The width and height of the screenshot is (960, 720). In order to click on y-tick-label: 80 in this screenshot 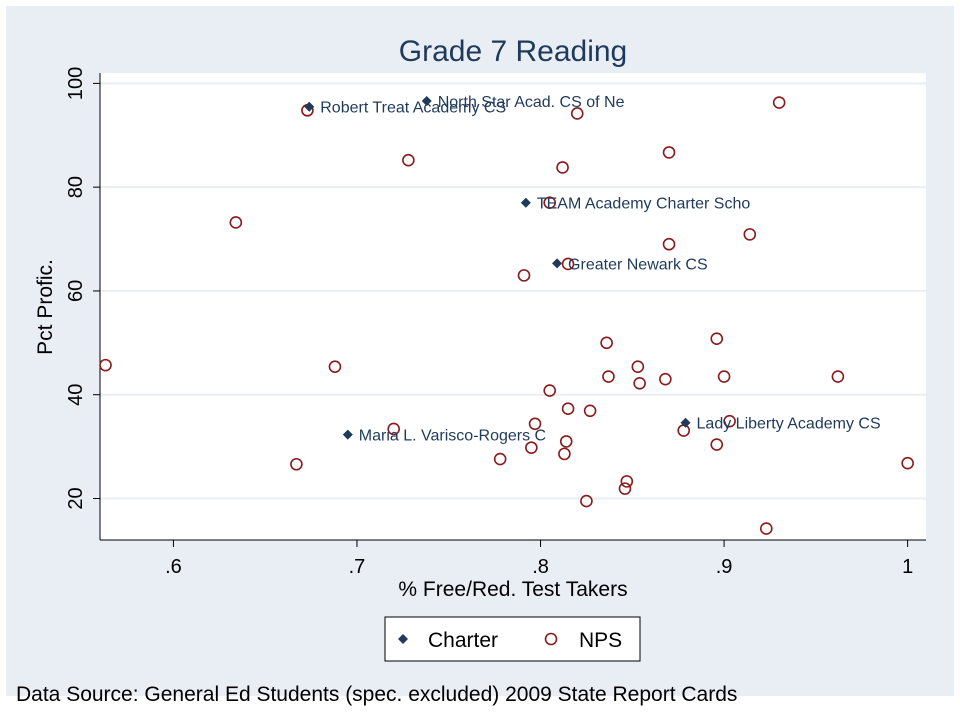, I will do `click(76, 187)`.